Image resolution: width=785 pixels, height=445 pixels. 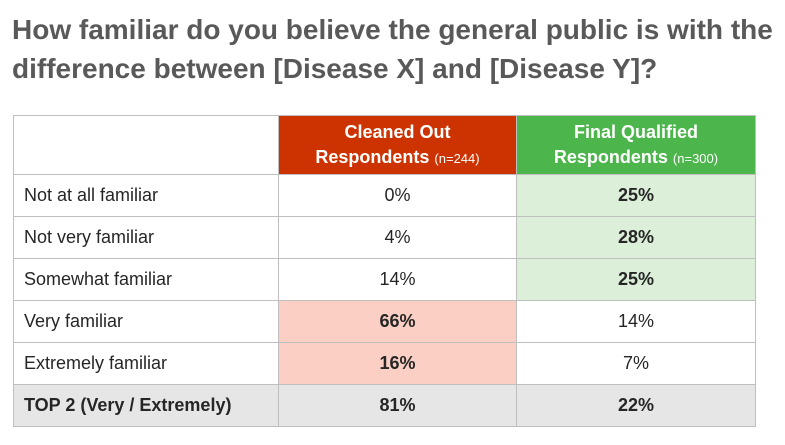 I want to click on cleaned-value: 0%, so click(x=397, y=195).